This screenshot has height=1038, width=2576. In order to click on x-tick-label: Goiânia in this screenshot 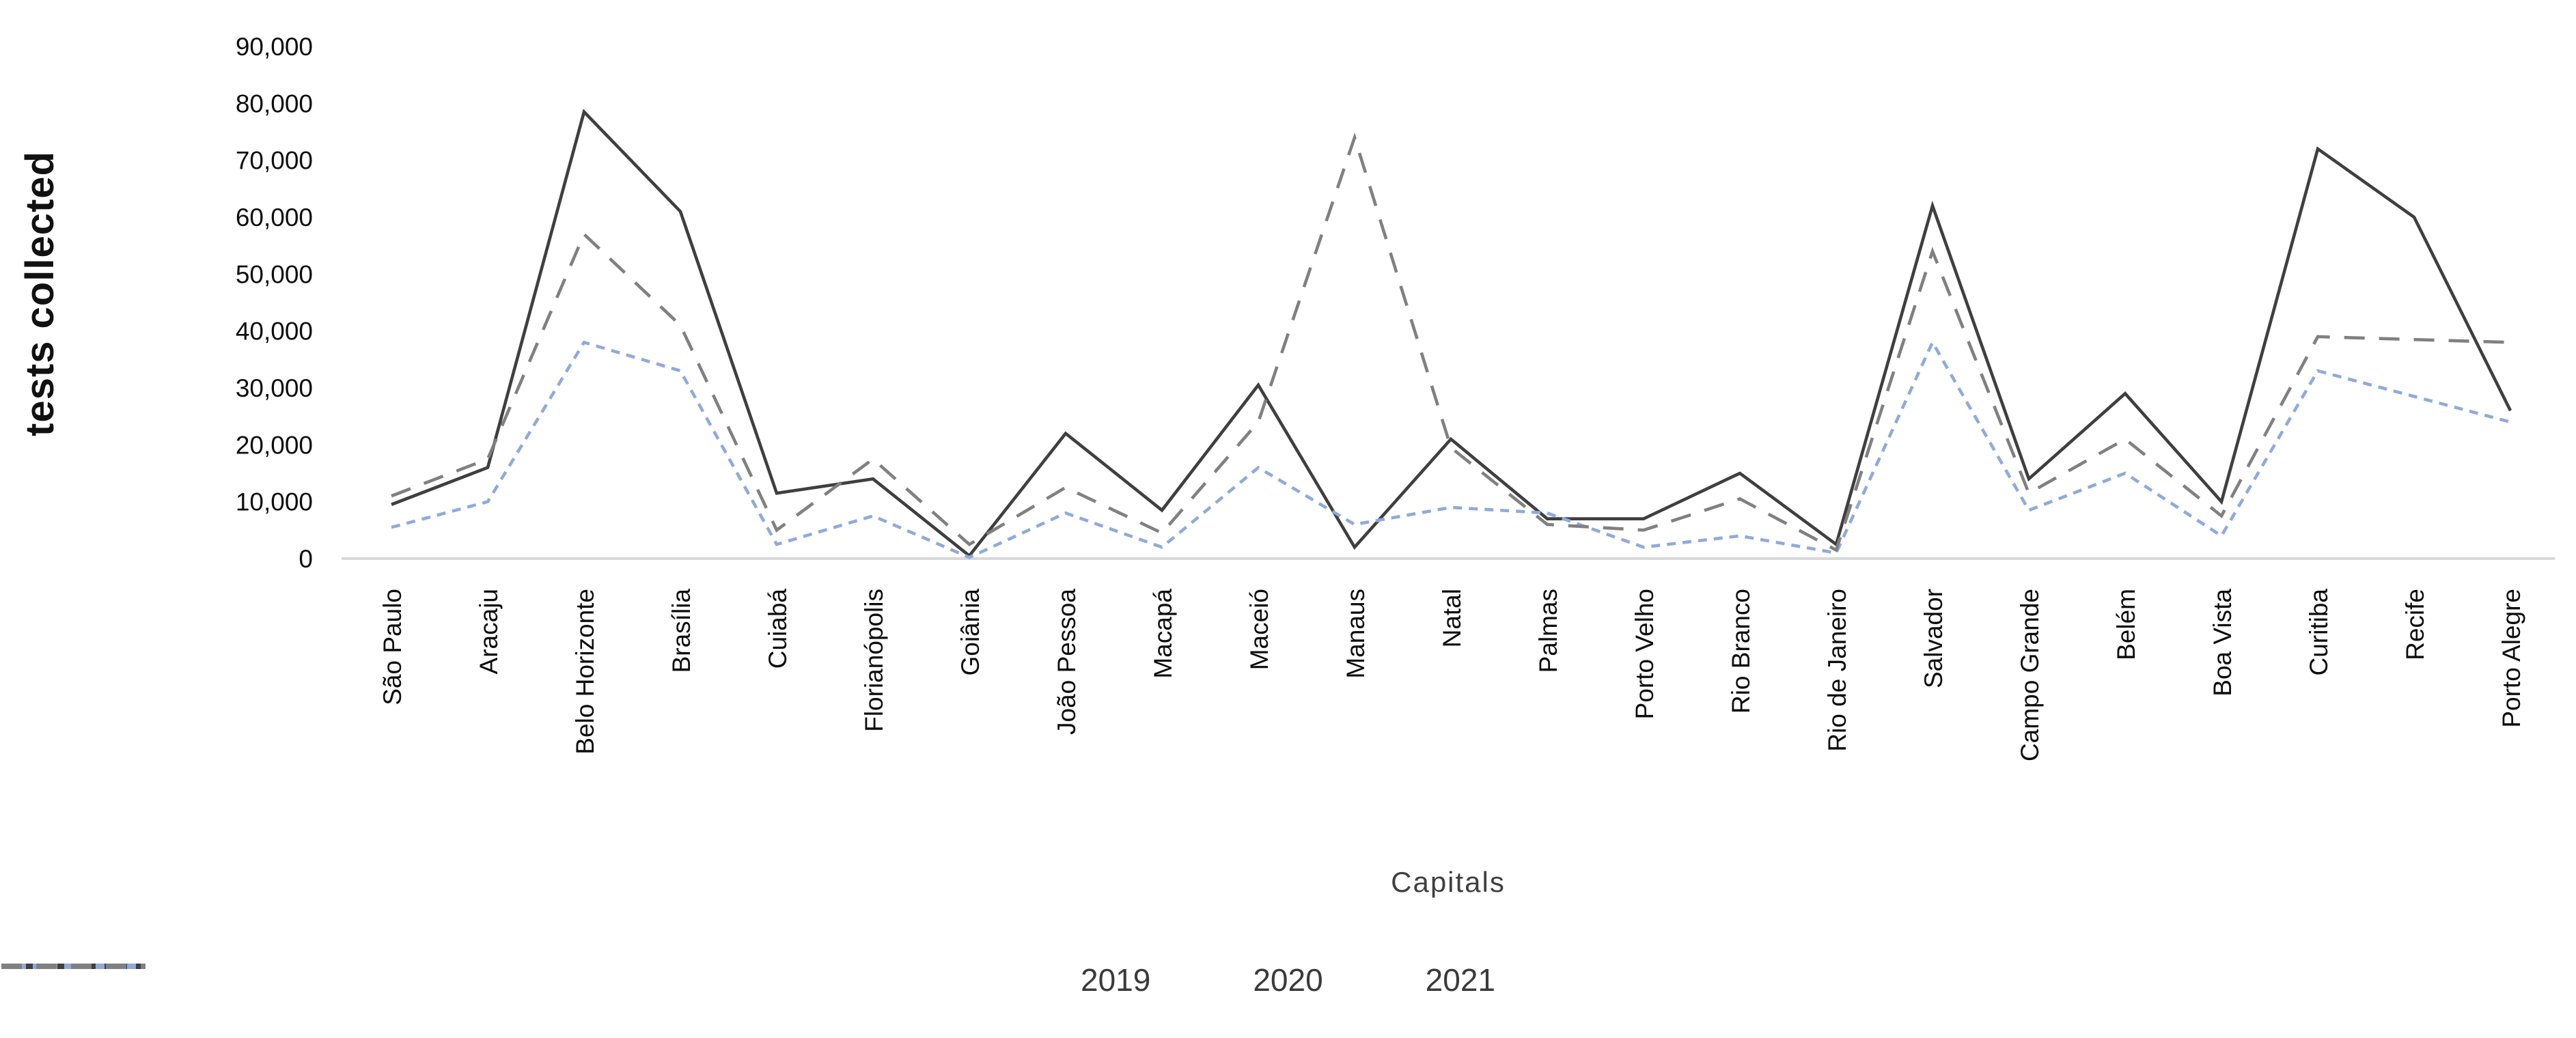, I will do `click(970, 632)`.